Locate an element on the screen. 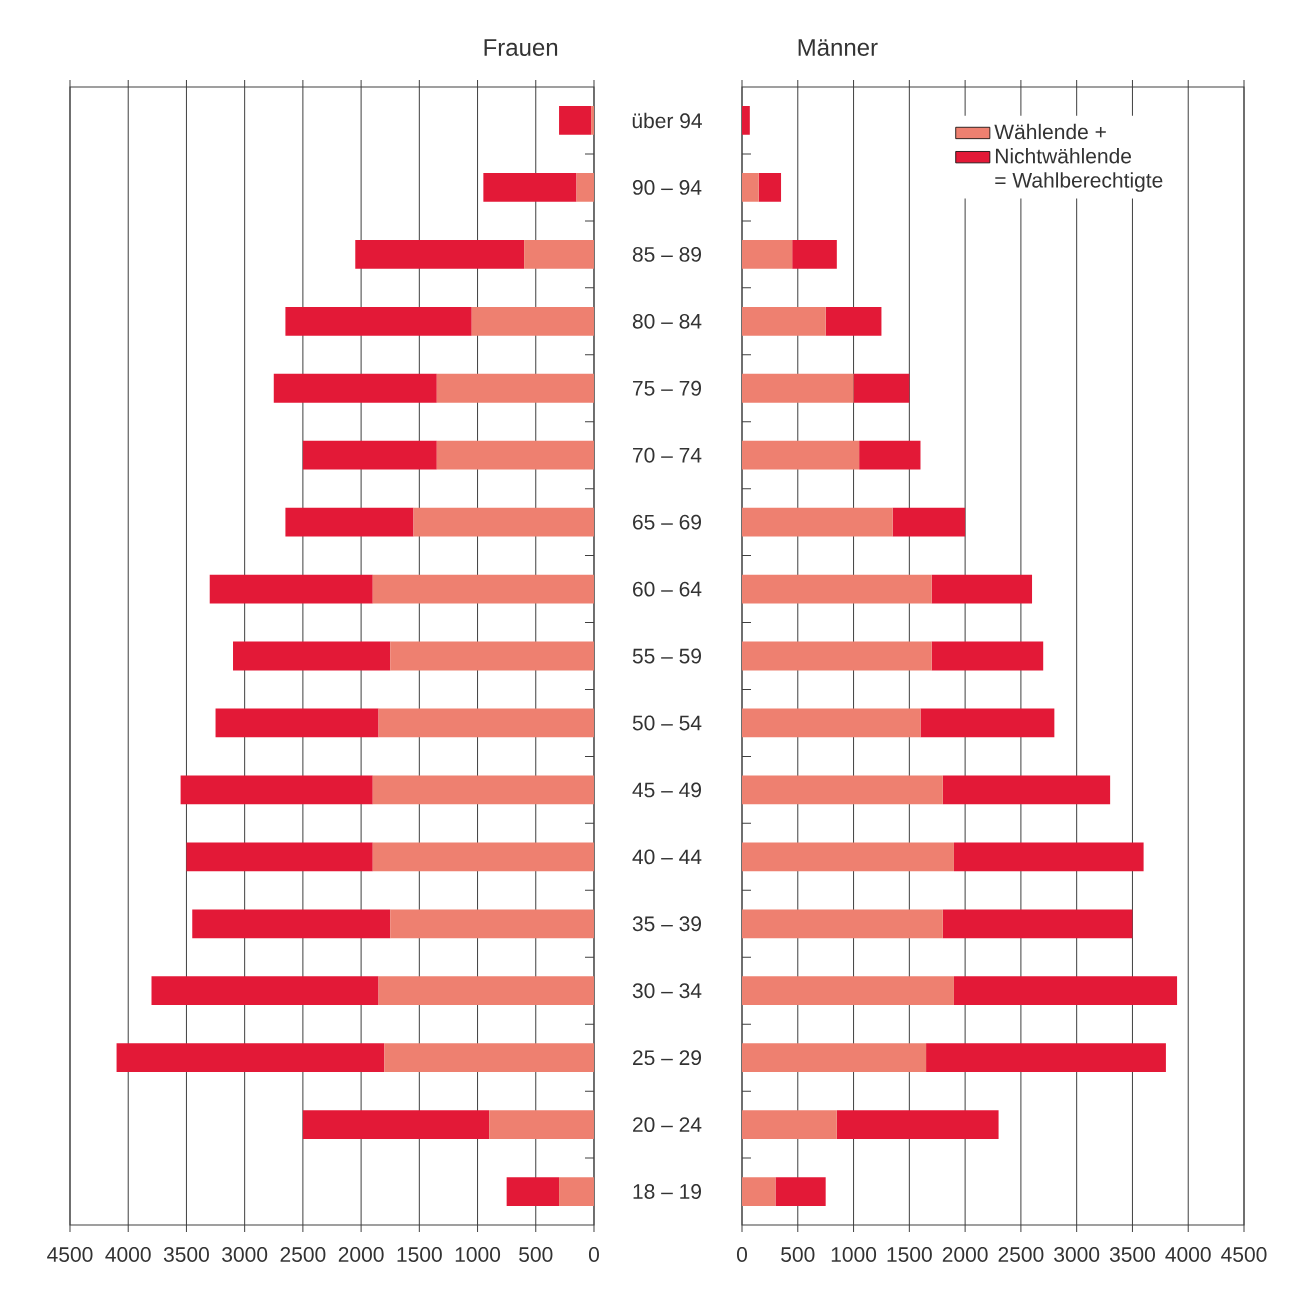  legend-label: Wählende + is located at coordinates (1050, 131).